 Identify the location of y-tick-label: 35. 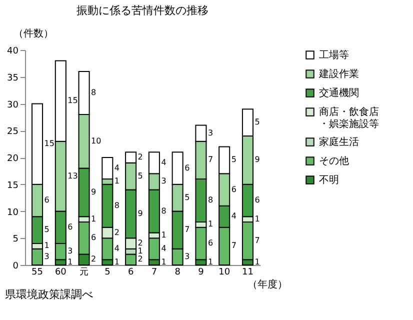
(12, 78).